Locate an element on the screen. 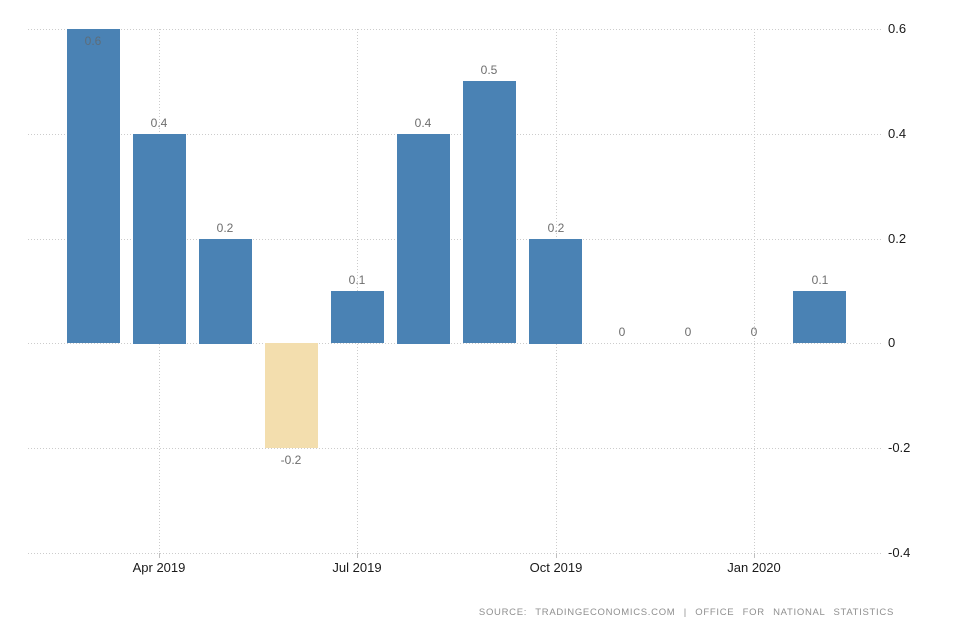  y-axis-label: 0 is located at coordinates (892, 342).